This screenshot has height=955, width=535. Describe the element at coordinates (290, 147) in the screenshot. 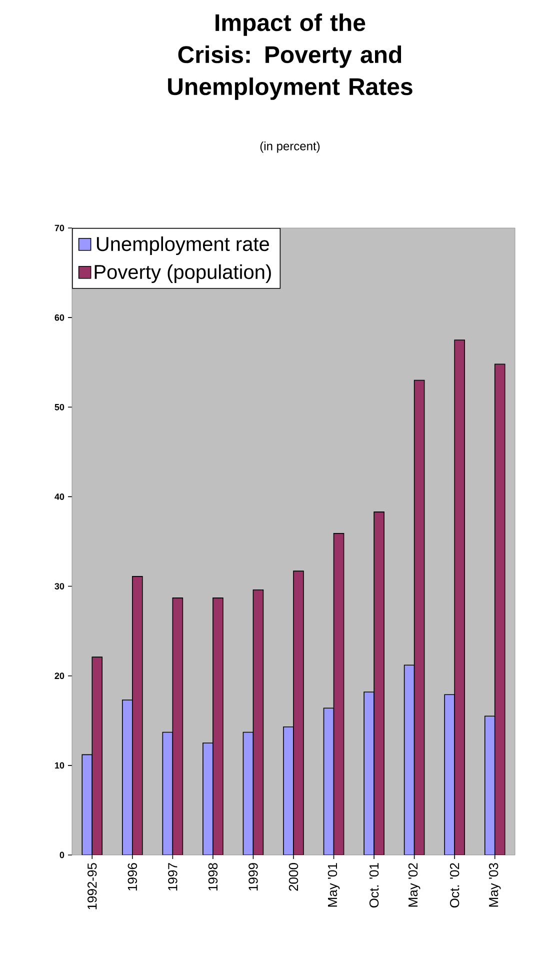

I see `chart-subtitle: (in percent)` at that location.